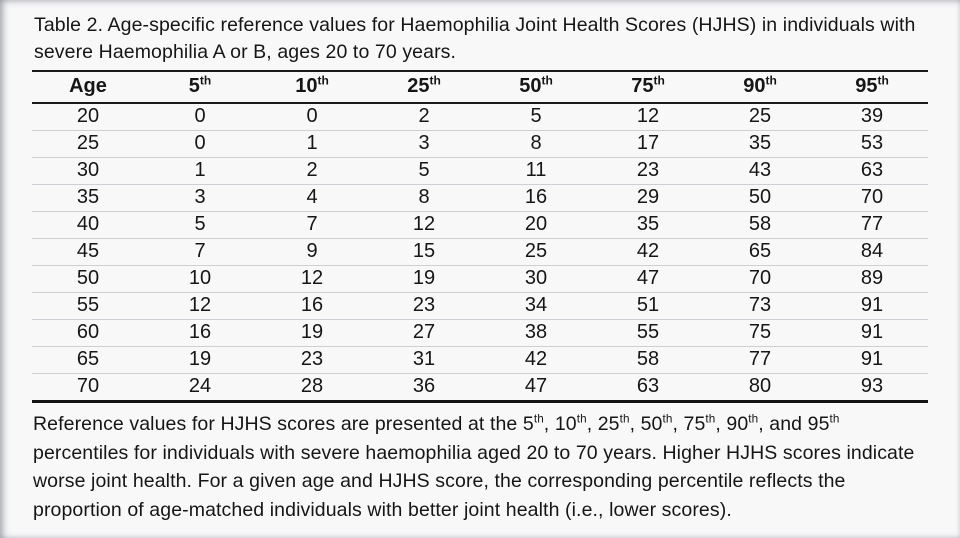 Image resolution: width=960 pixels, height=538 pixels. What do you see at coordinates (536, 225) in the screenshot?
I see `value-cell: 20` at bounding box center [536, 225].